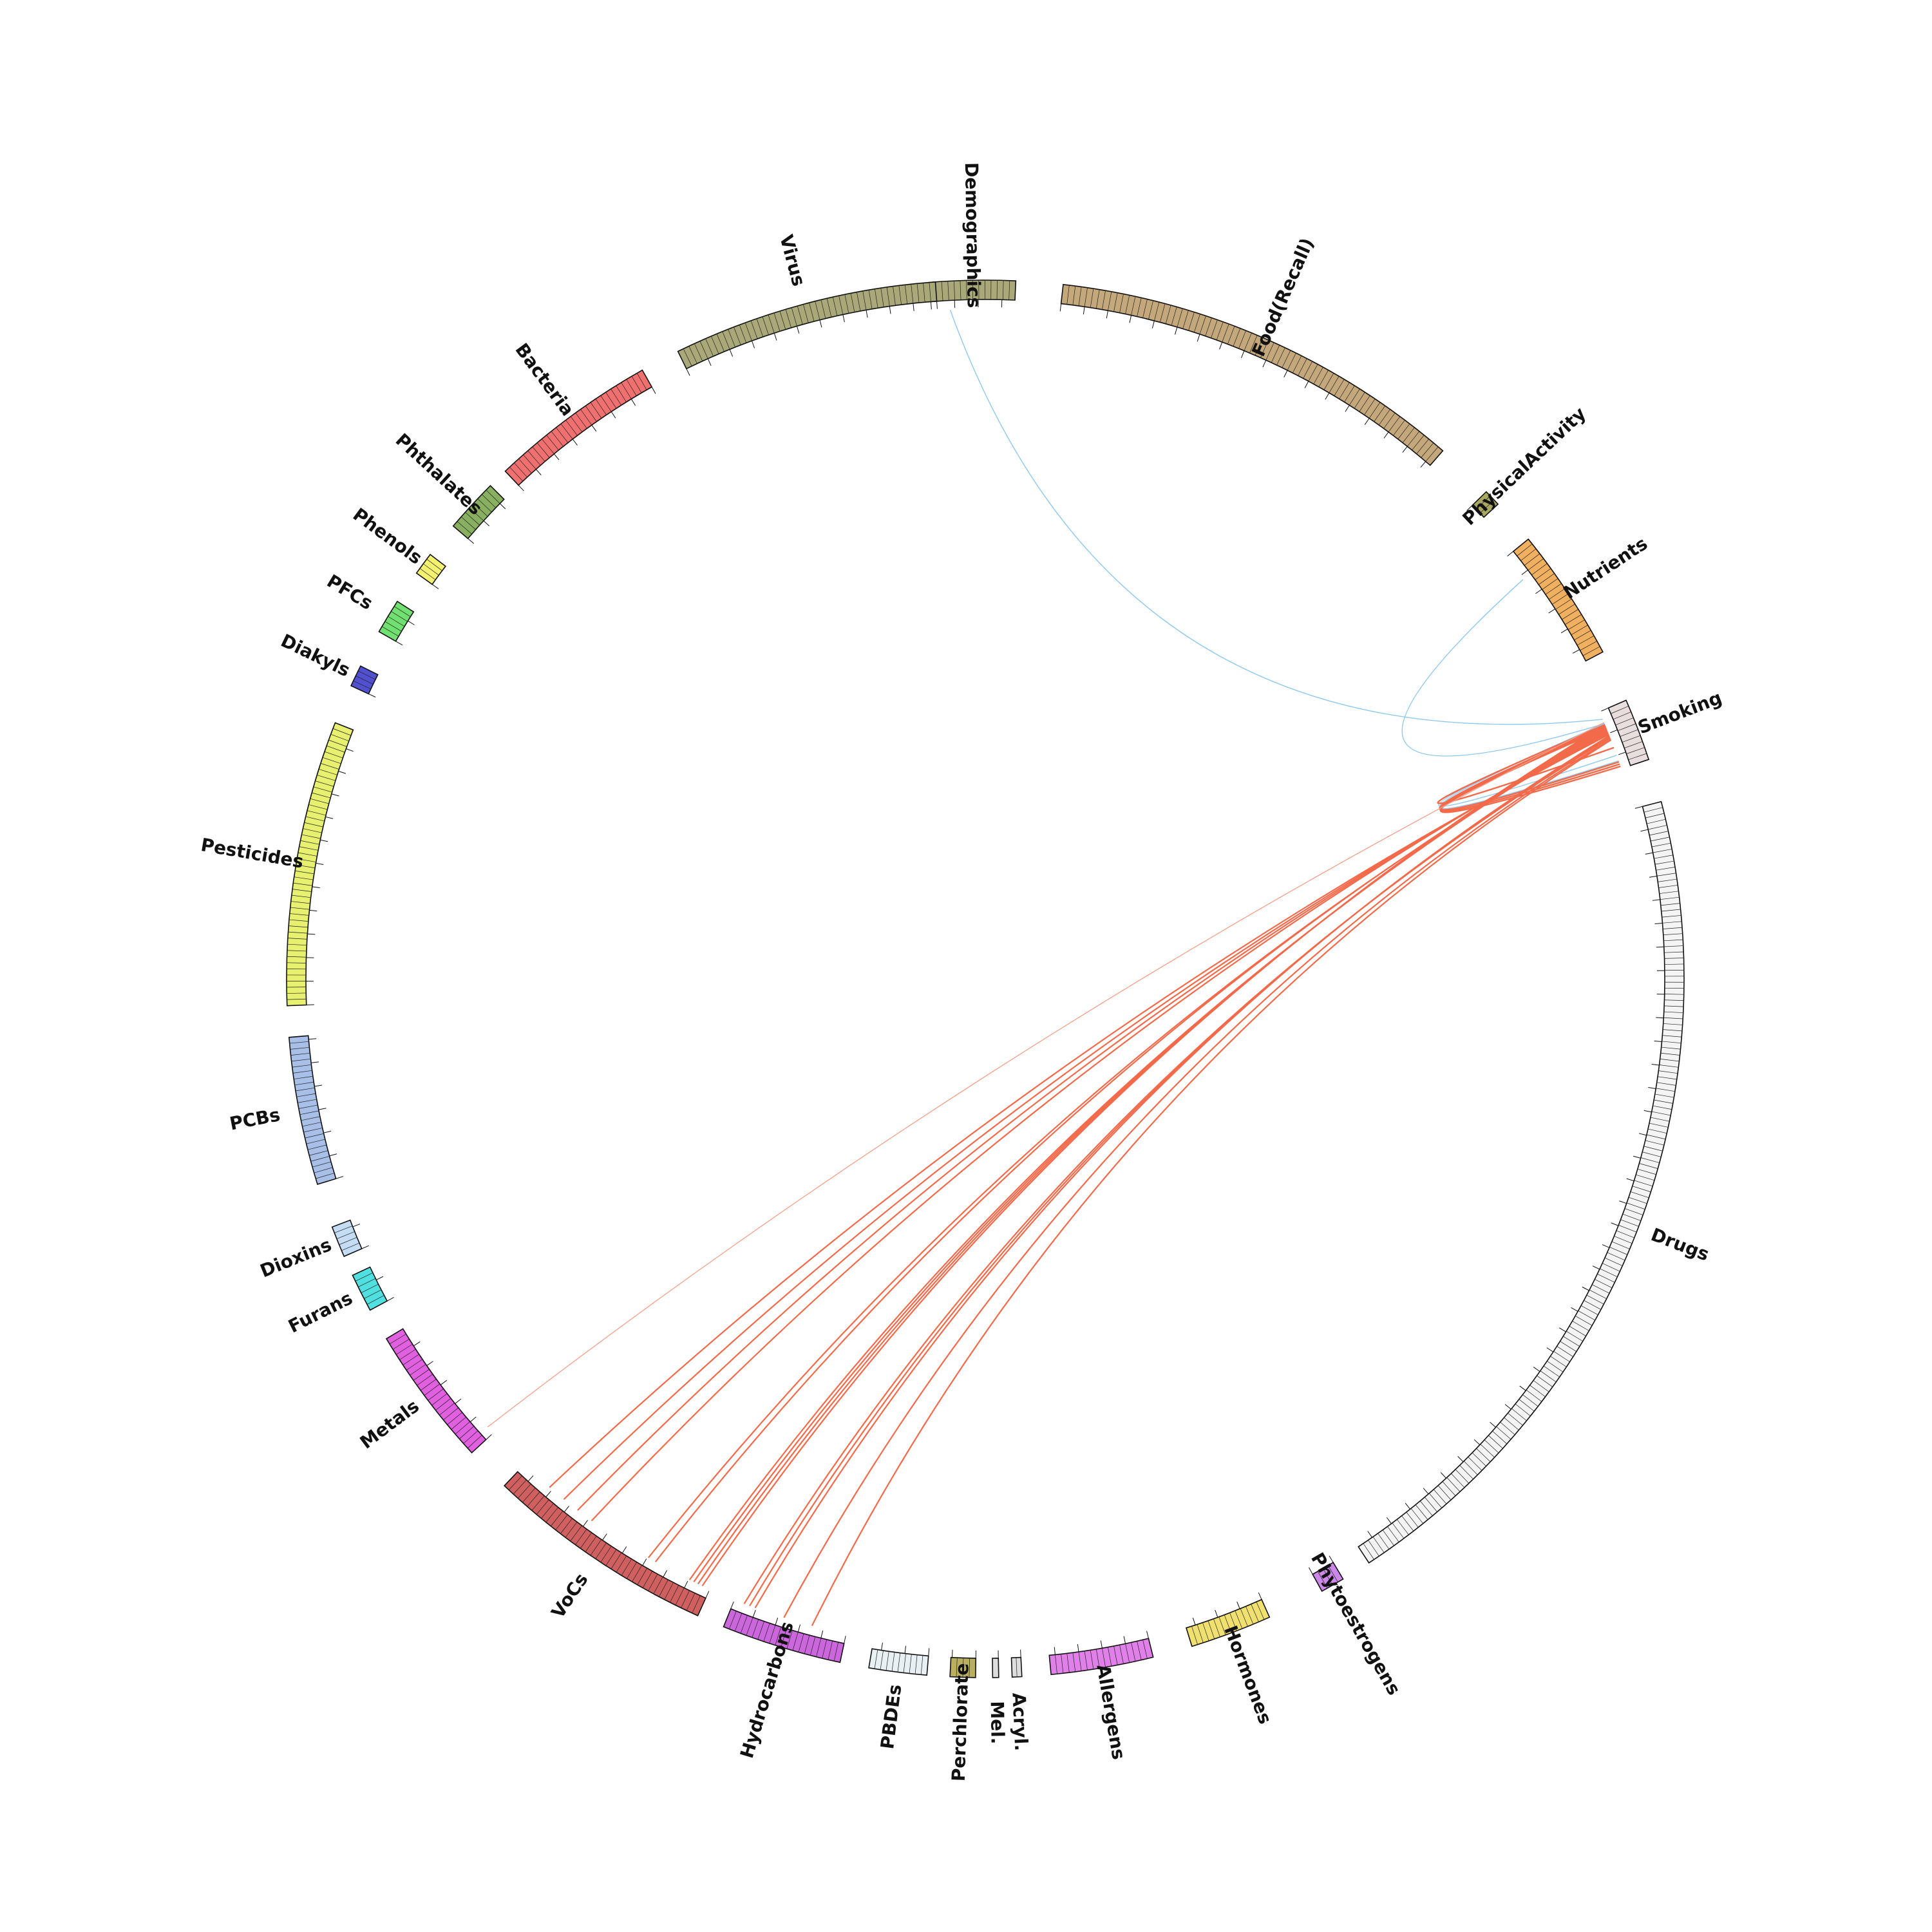 Image resolution: width=1932 pixels, height=1932 pixels. Describe the element at coordinates (808, 326) in the screenshot. I see `segment-band-virus` at that location.